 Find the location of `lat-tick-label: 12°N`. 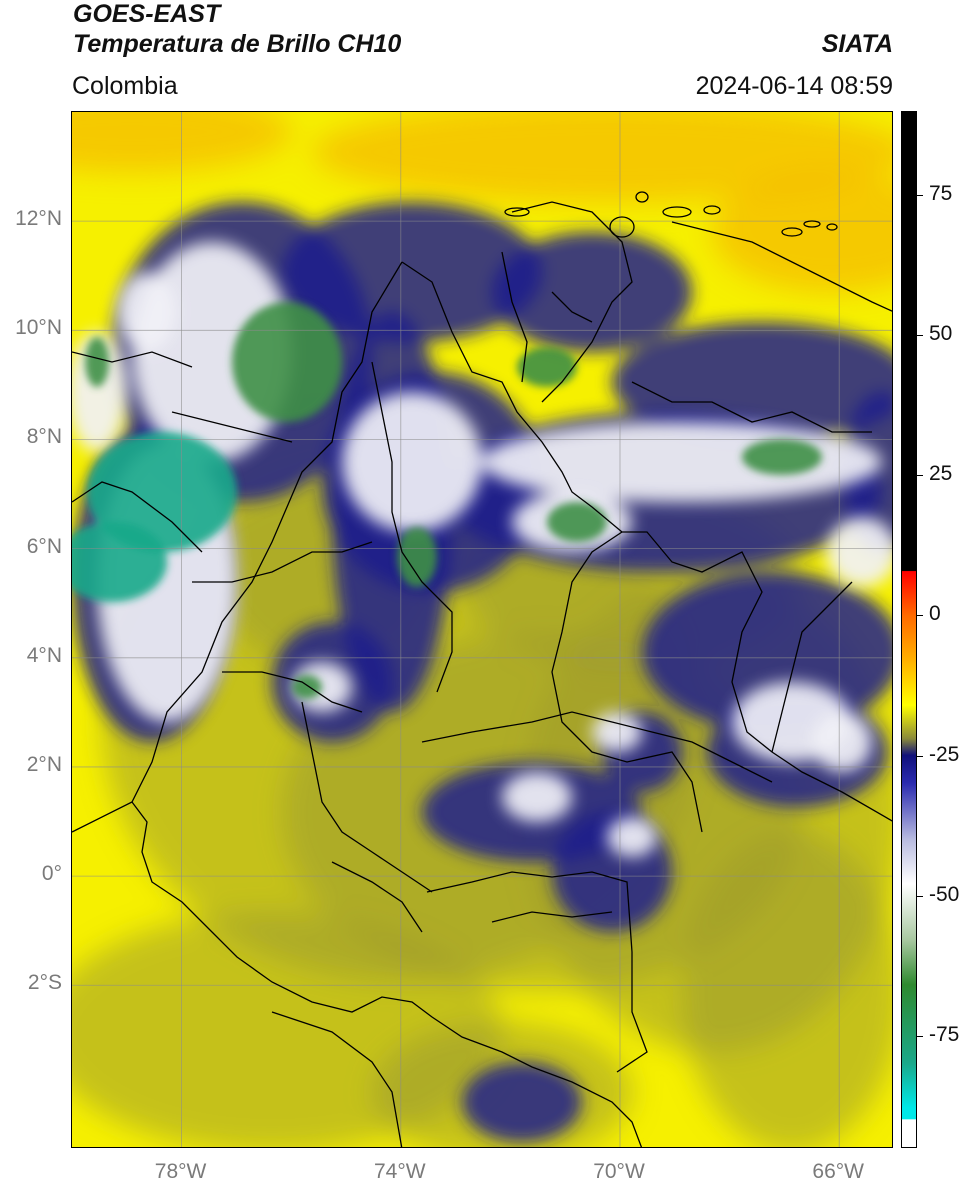

lat-tick-label: 12°N is located at coordinates (38, 219).